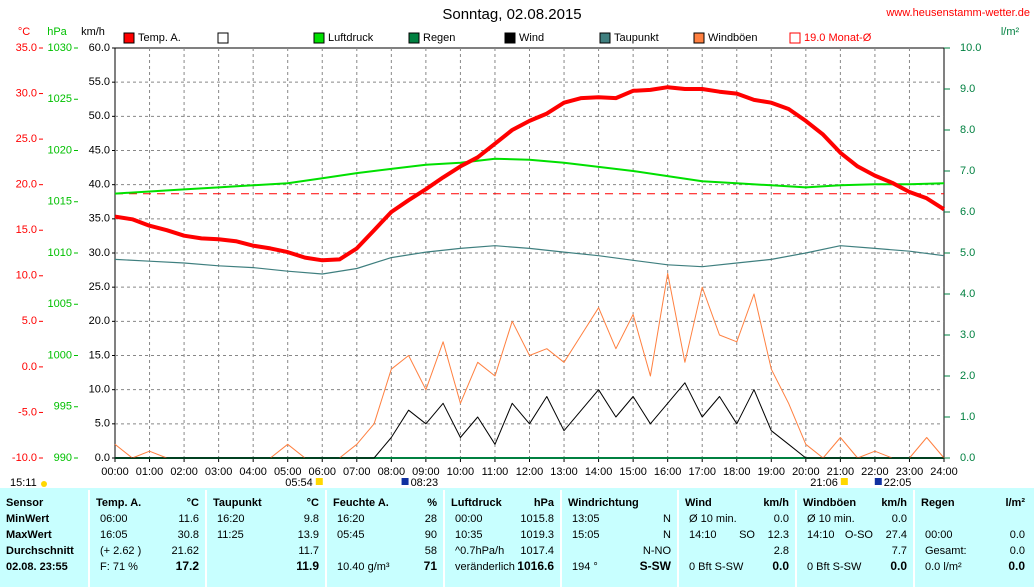 This screenshot has width=1034, height=587. I want to click on cell-left: Gesamt:, so click(946, 551).